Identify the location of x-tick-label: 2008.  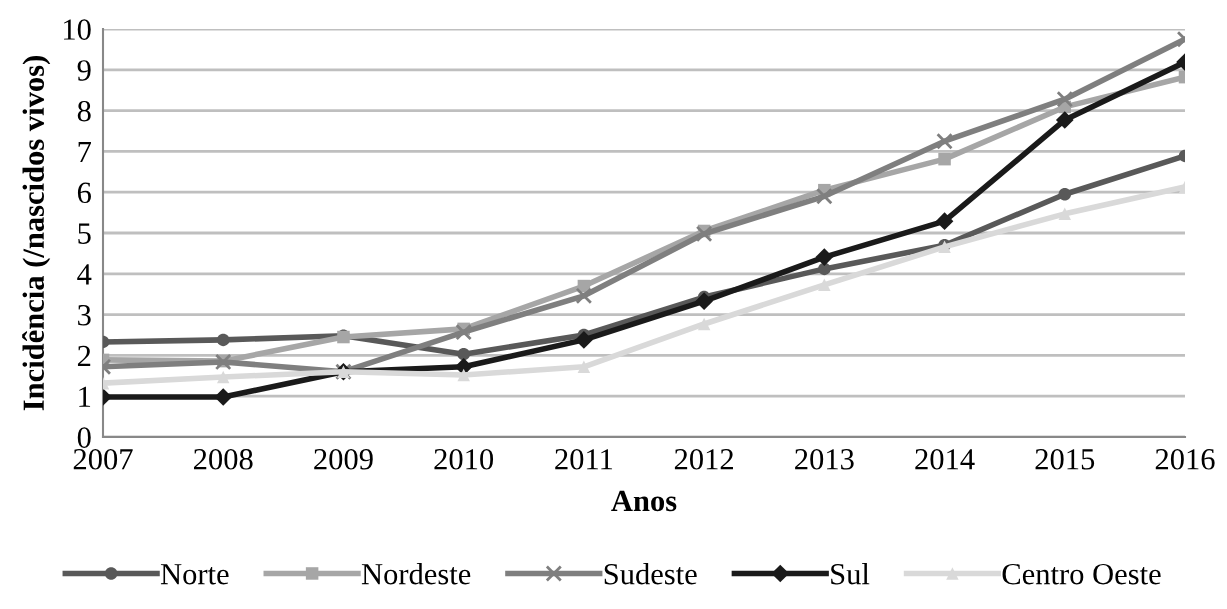
(223, 459).